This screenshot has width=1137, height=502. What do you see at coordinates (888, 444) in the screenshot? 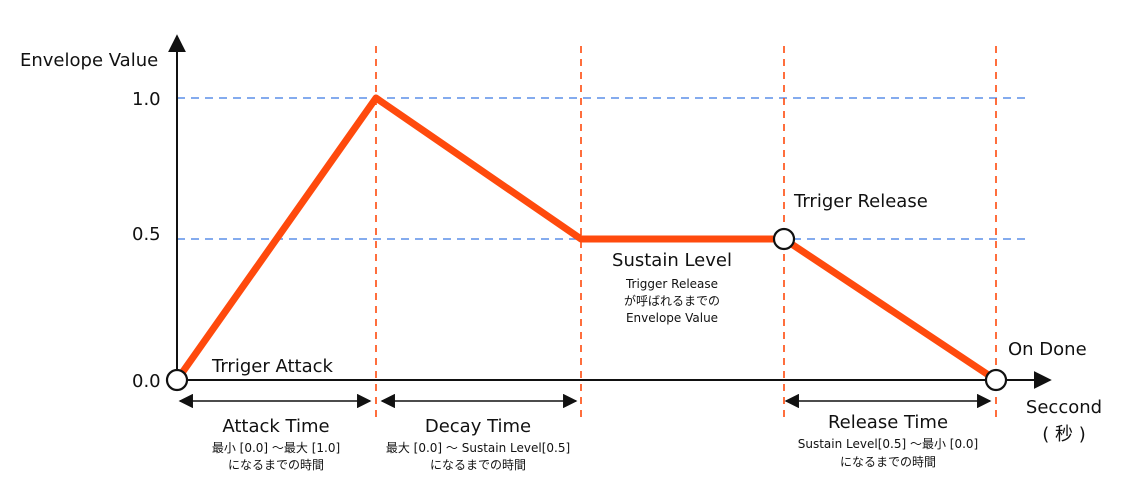
I see `release-time-range: Sustain Level[0.5] ～最小 [0.0]` at bounding box center [888, 444].